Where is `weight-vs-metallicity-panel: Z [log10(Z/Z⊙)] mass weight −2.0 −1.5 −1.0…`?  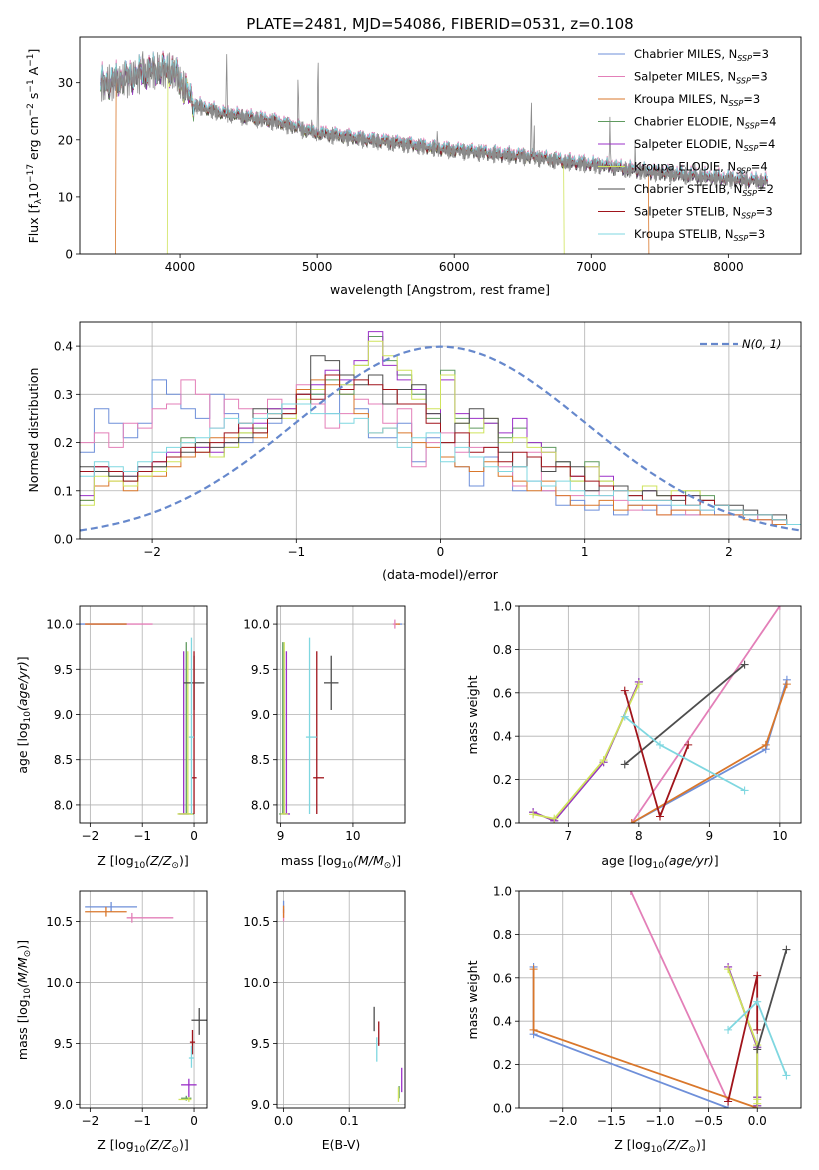
weight-vs-metallicity-panel: Z [log10(Z/Z⊙)] mass weight −2.0 −1.5 −1.0… is located at coordinates (633, 1020).